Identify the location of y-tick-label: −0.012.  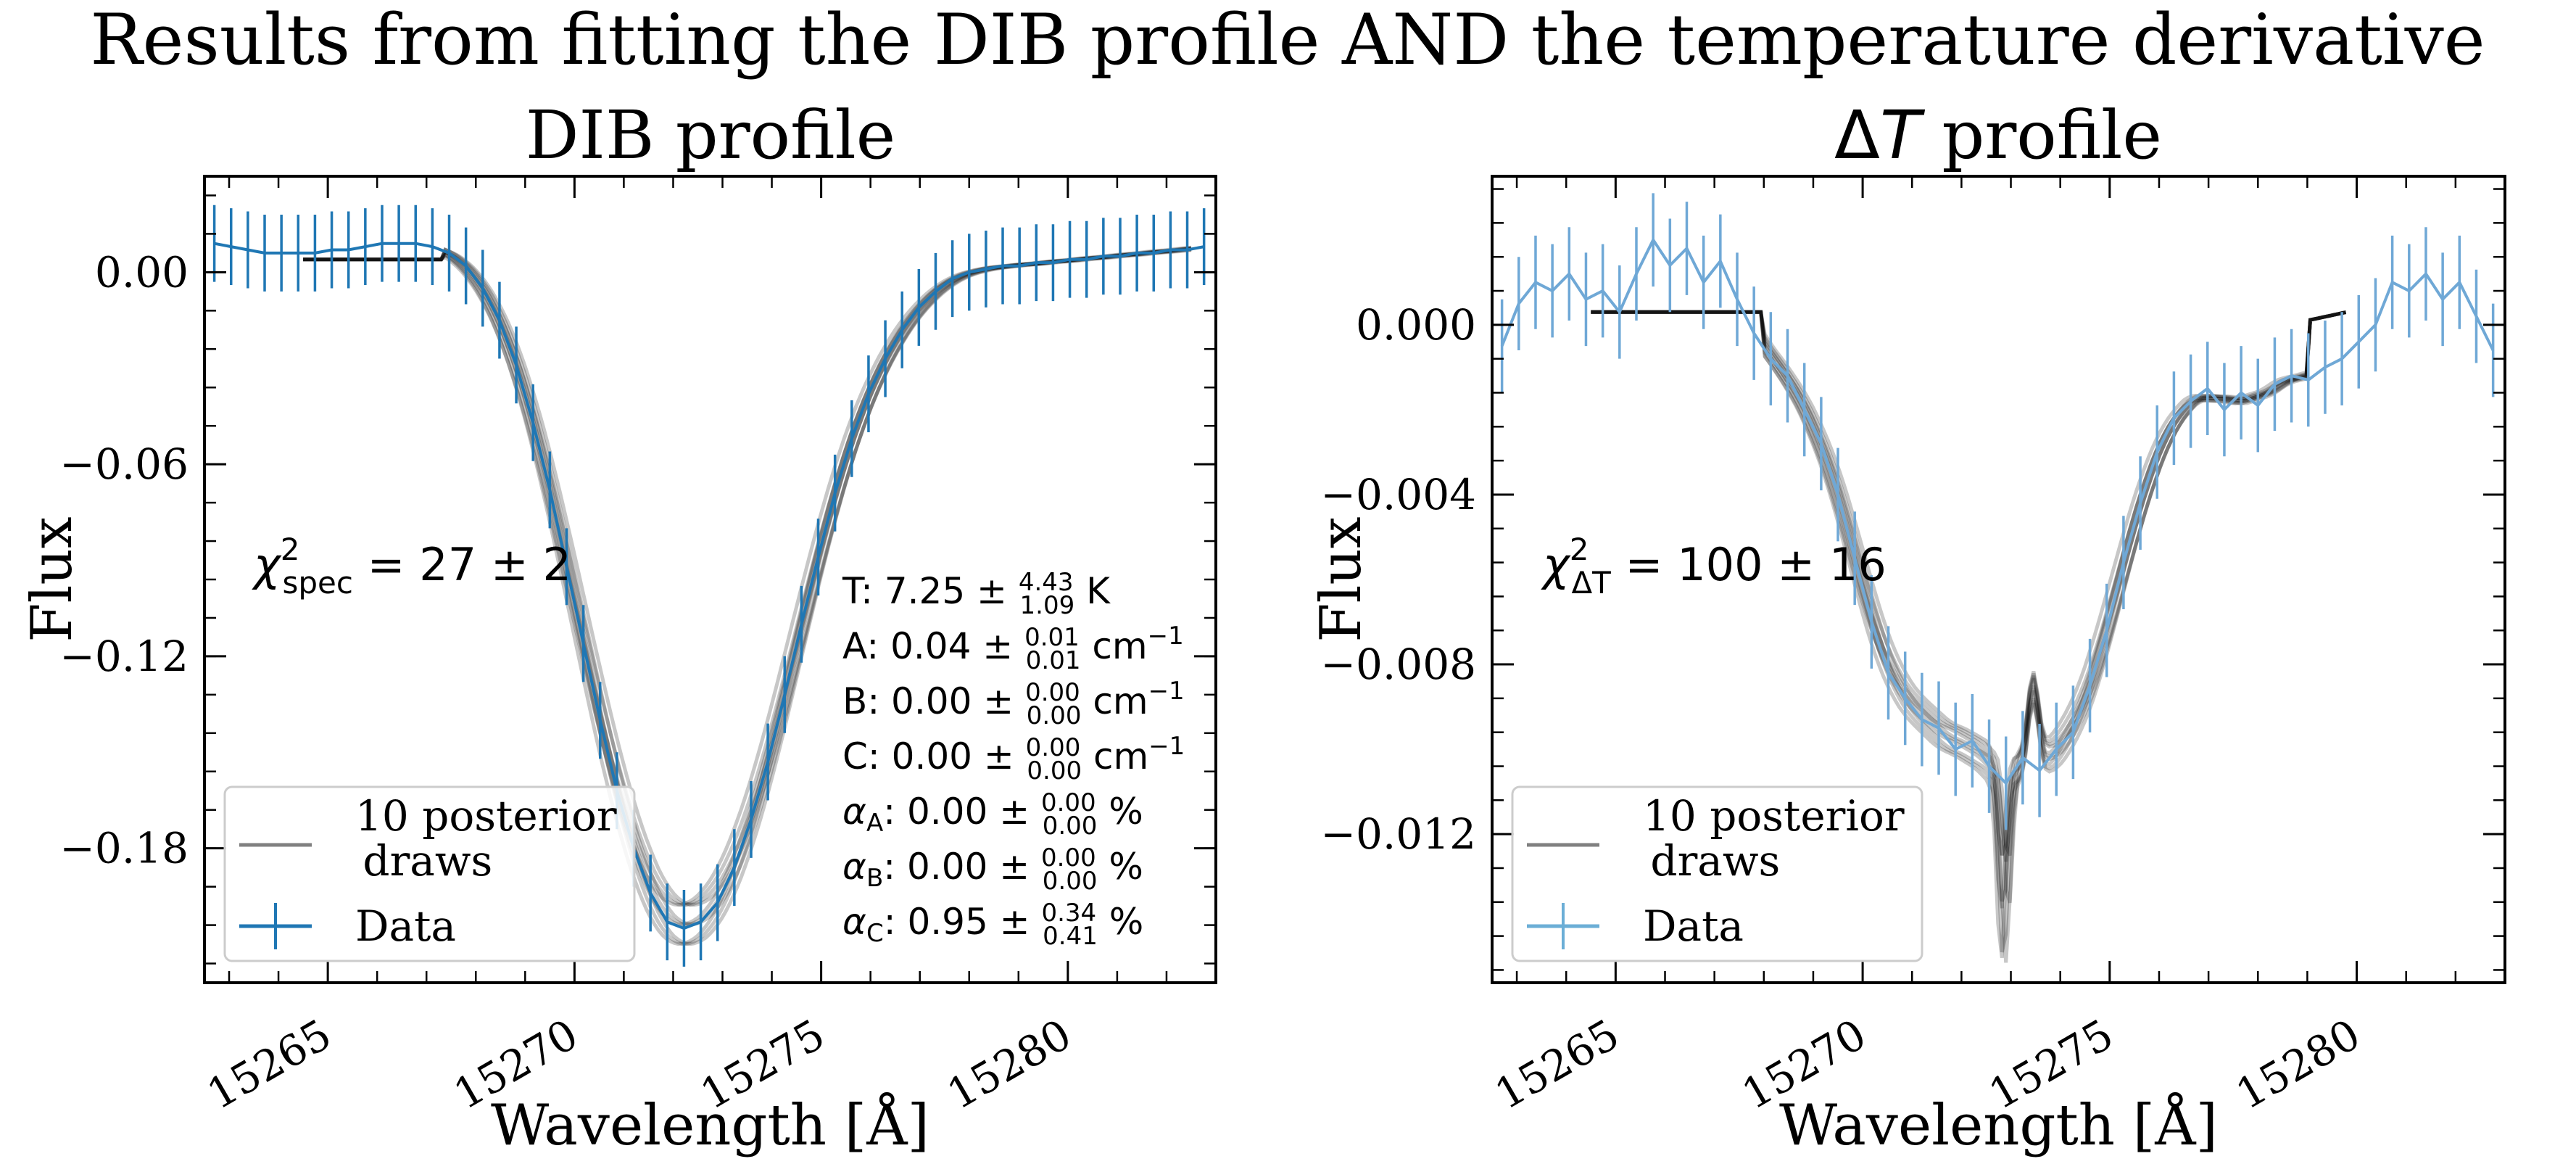
(1398, 834).